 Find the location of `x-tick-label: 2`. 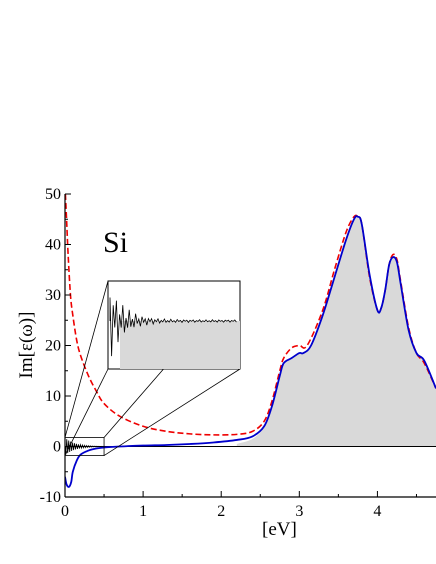

x-tick-label: 2 is located at coordinates (221, 511).